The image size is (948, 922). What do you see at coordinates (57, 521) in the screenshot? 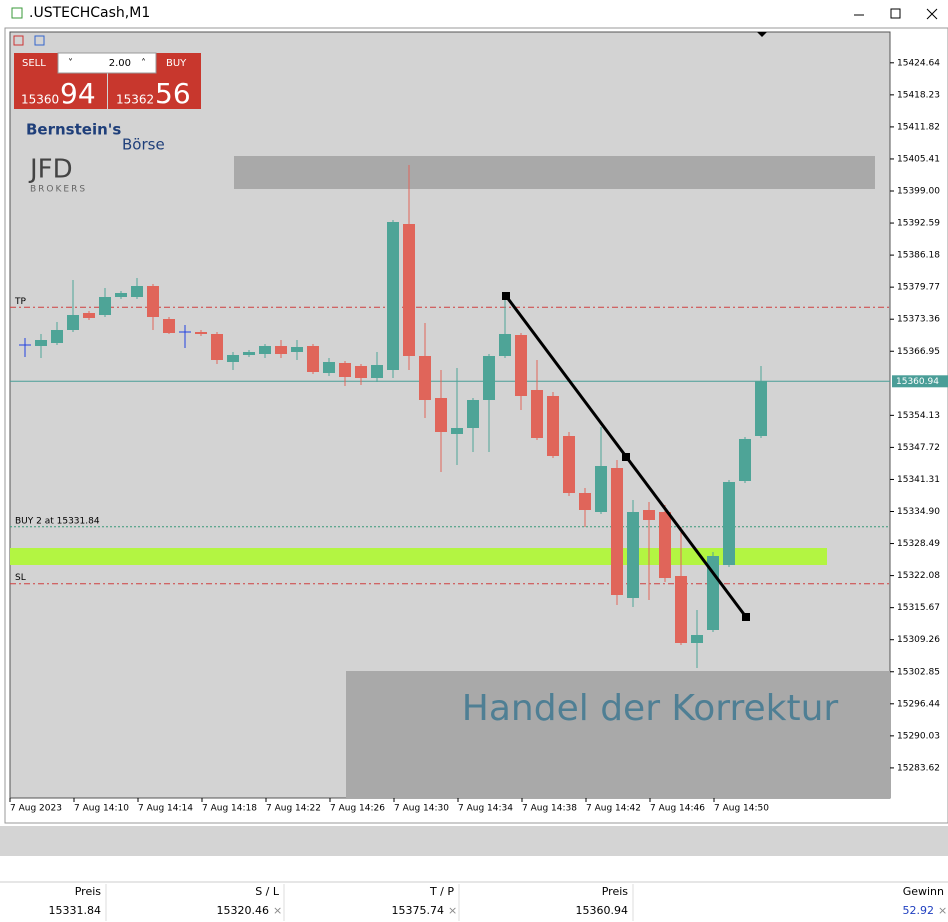
I see `buy-line-label: BUY 2 at 15331.84` at bounding box center [57, 521].